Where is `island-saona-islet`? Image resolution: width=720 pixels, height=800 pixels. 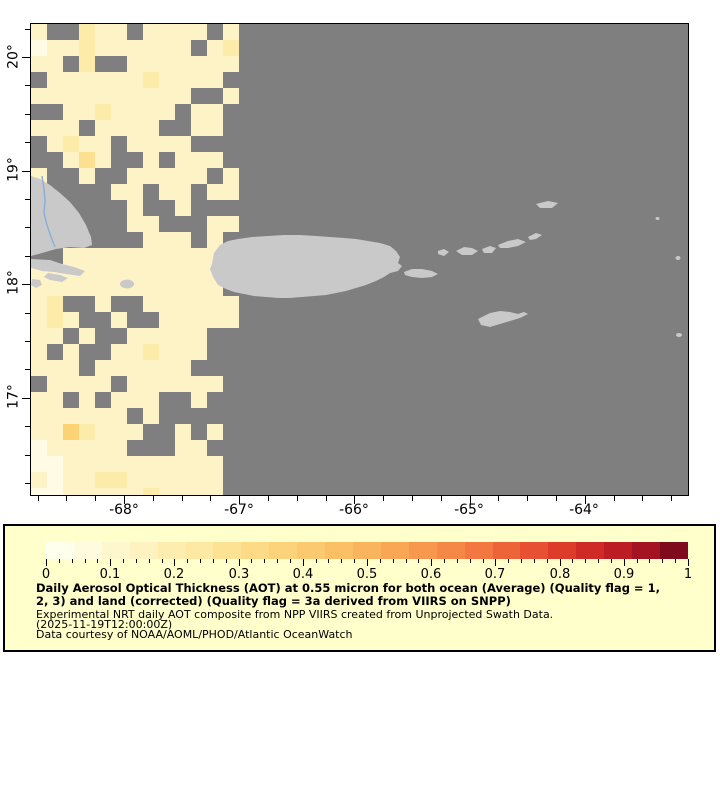
island-saona-islet is located at coordinates (56, 277).